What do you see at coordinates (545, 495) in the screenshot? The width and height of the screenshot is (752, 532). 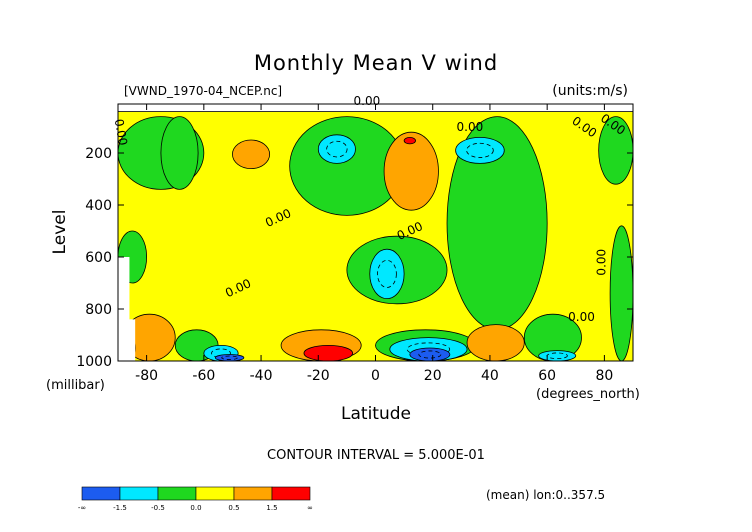 I see `footer-text: (mean) lon:0..357.5` at bounding box center [545, 495].